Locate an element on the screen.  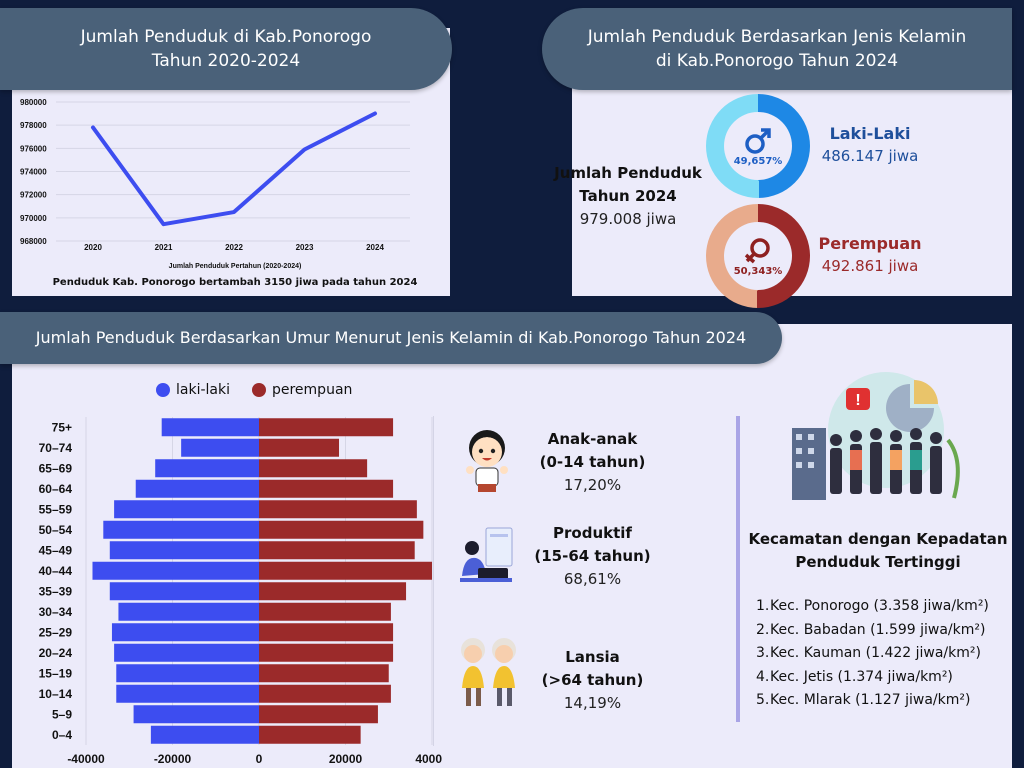
line-chart-xtick: 2024 is located at coordinates (375, 247).